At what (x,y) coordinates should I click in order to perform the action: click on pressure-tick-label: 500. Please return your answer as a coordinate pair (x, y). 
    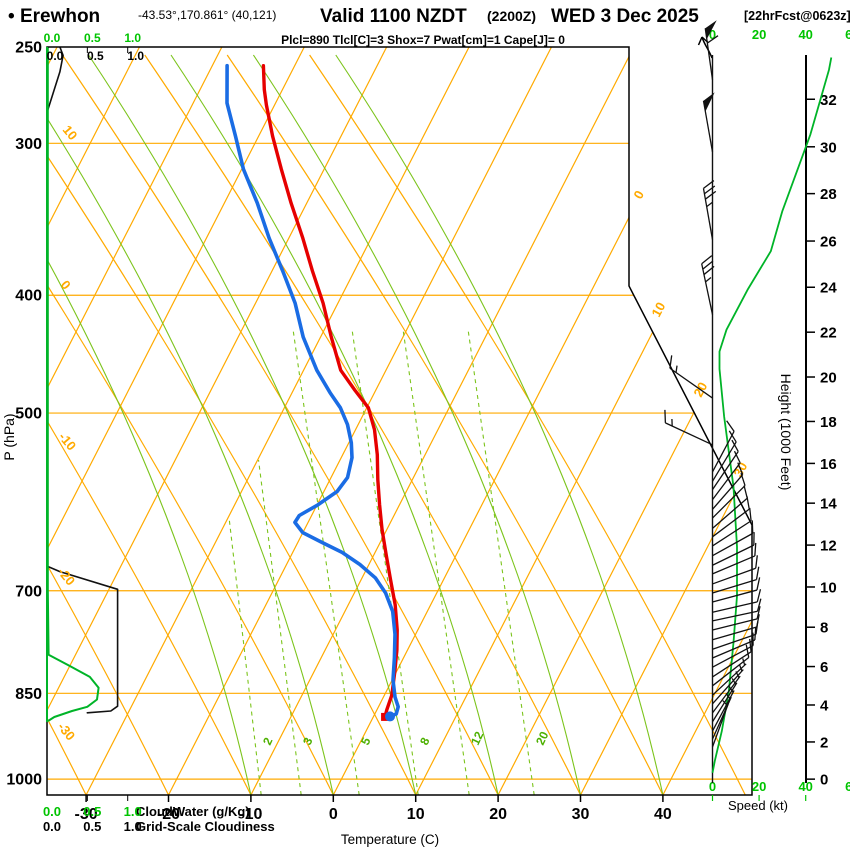
    Looking at the image, I should click on (28, 414).